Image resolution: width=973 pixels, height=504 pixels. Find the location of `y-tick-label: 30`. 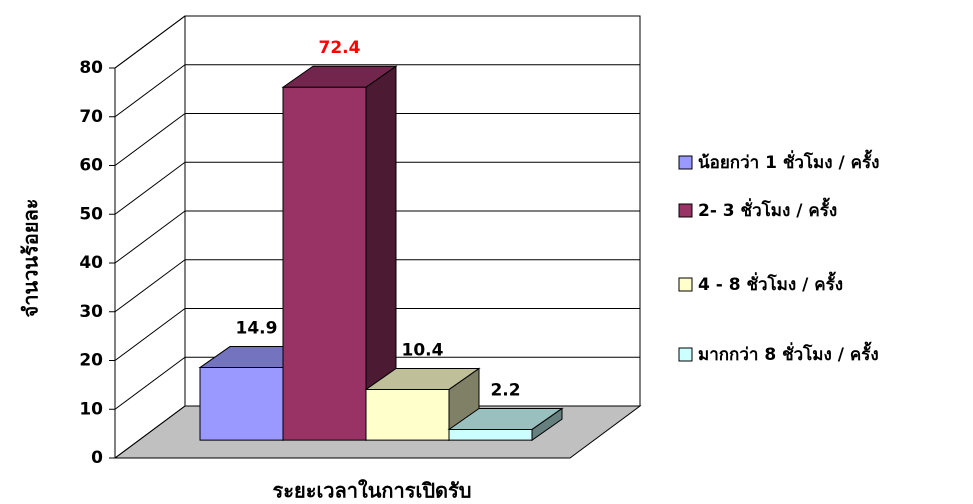

y-tick-label: 30 is located at coordinates (91, 312).